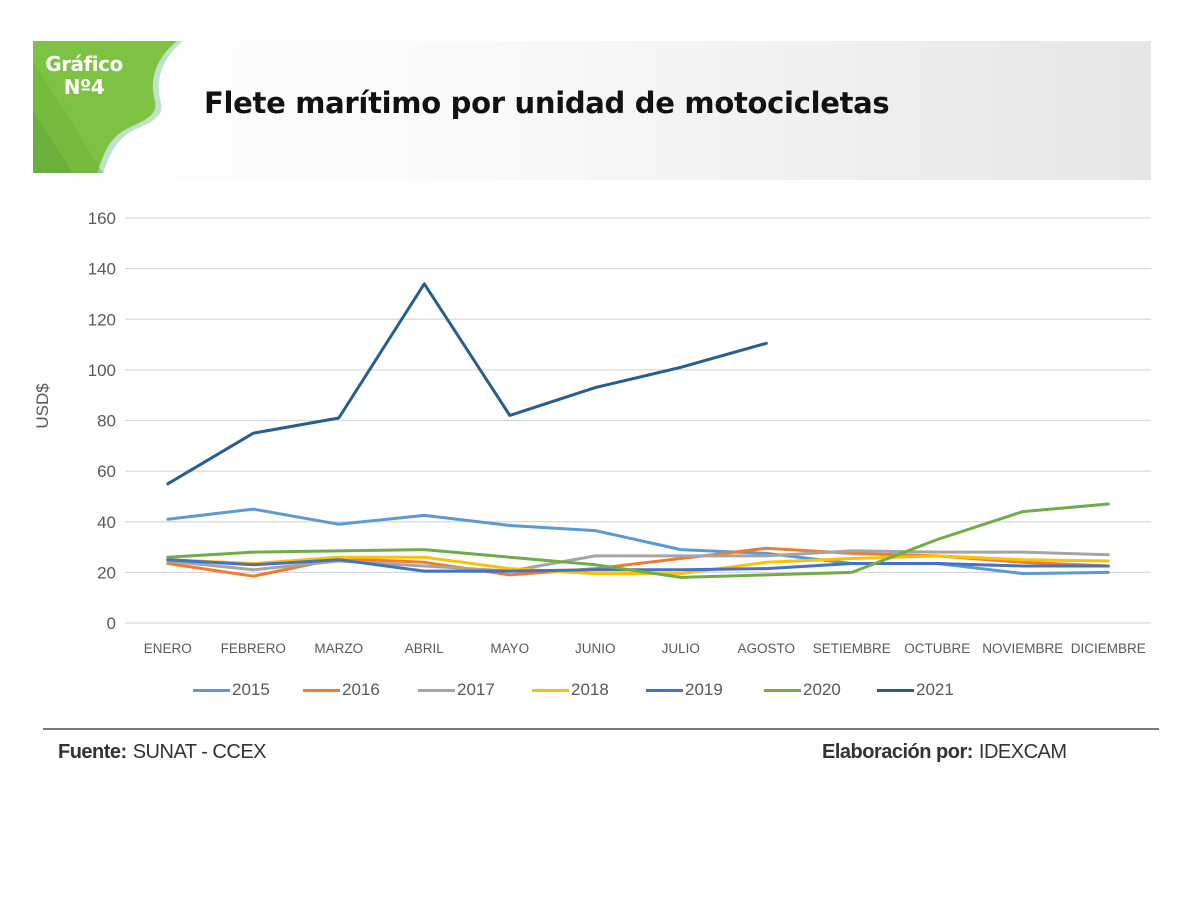 The height and width of the screenshot is (899, 1181). What do you see at coordinates (684, 690) in the screenshot?
I see `legend-item-2019: 2019` at bounding box center [684, 690].